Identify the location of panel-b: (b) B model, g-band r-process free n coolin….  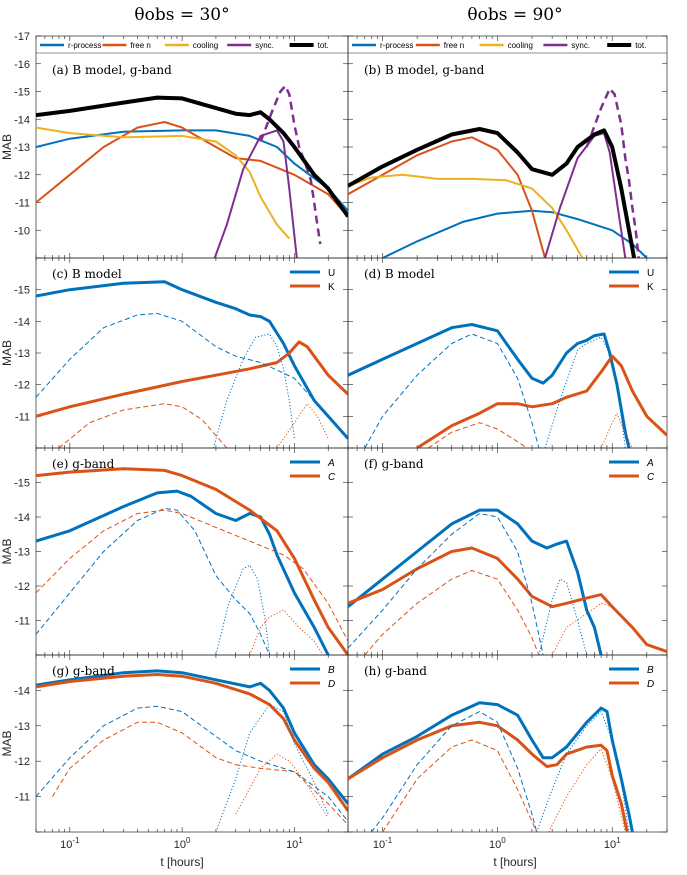
(507, 147).